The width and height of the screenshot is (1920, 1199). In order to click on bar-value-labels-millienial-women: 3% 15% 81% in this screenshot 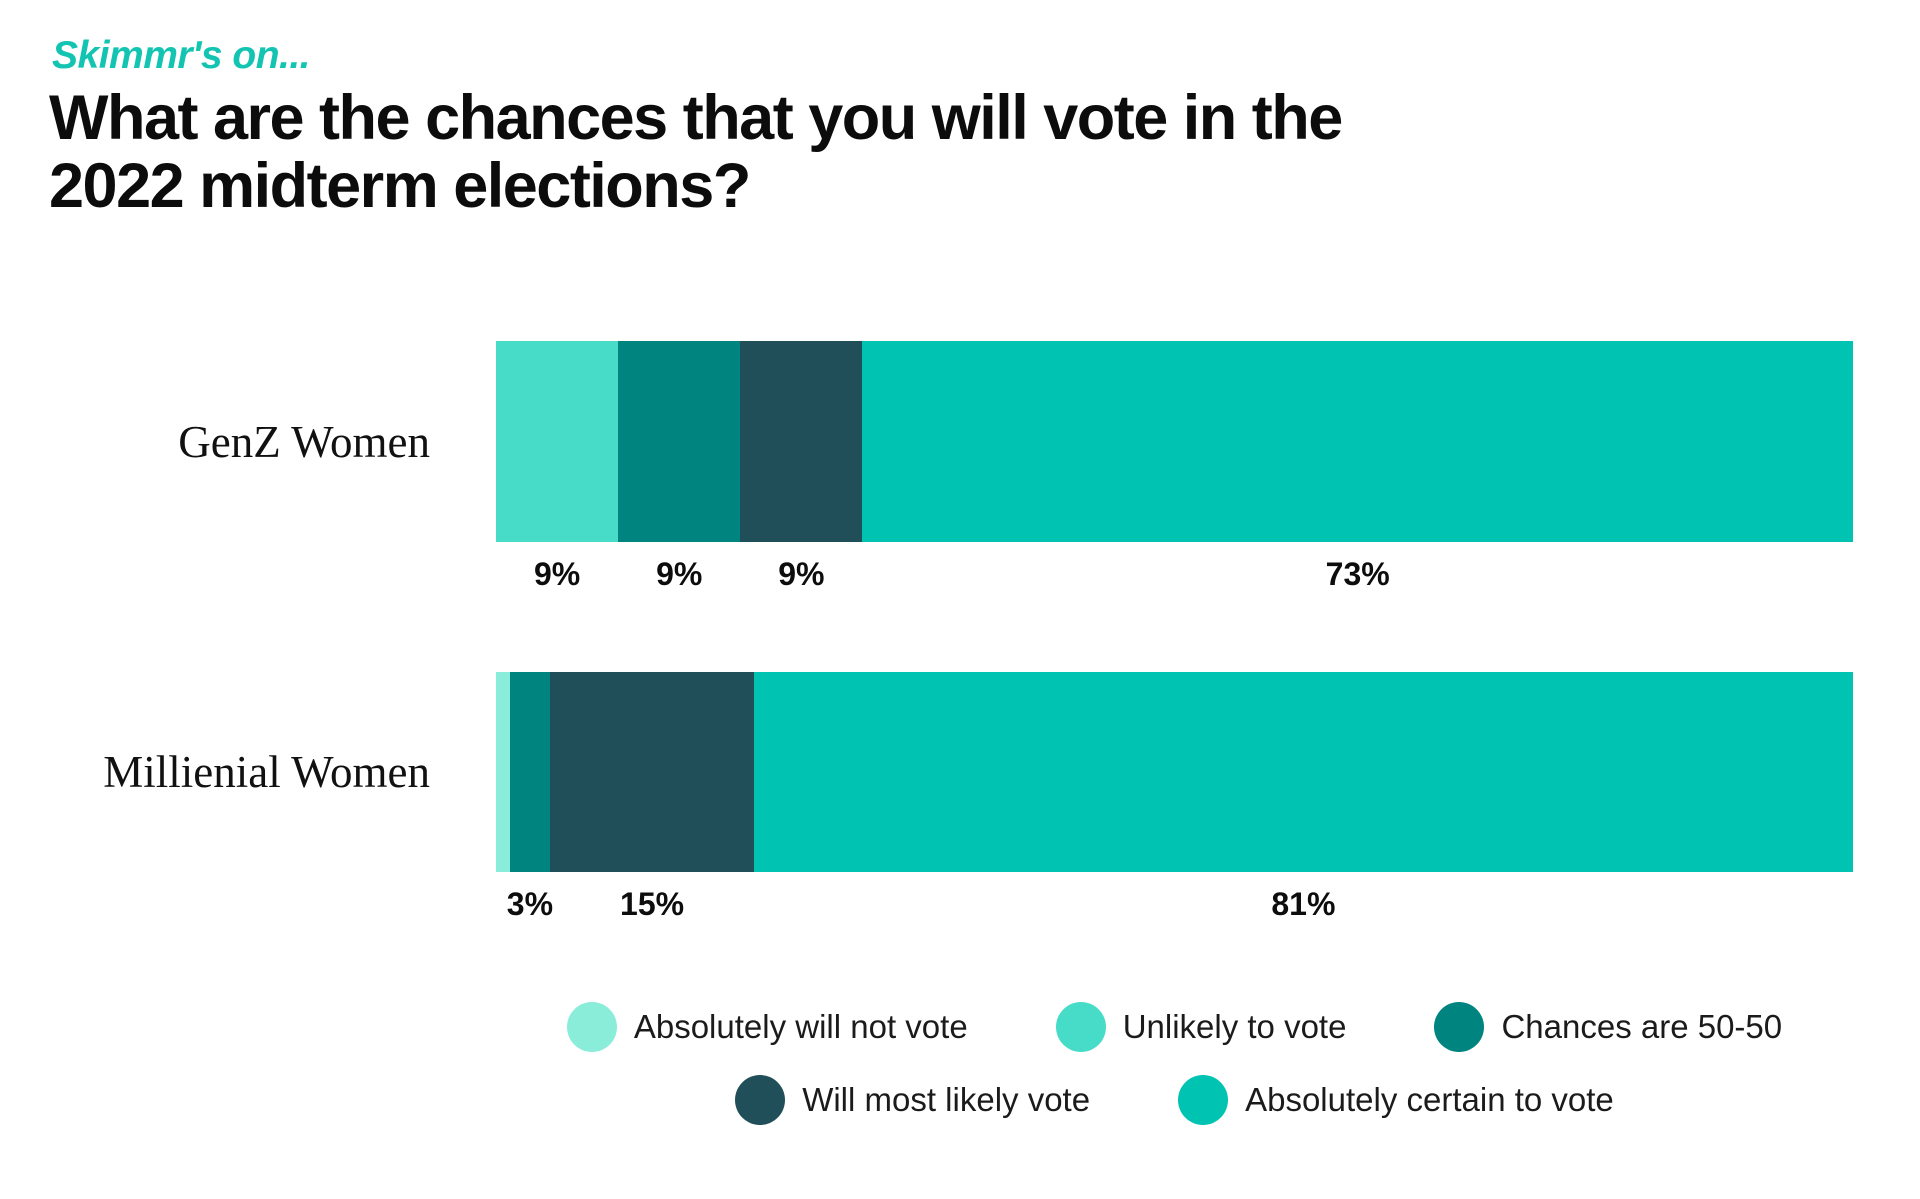, I will do `click(1174, 908)`.